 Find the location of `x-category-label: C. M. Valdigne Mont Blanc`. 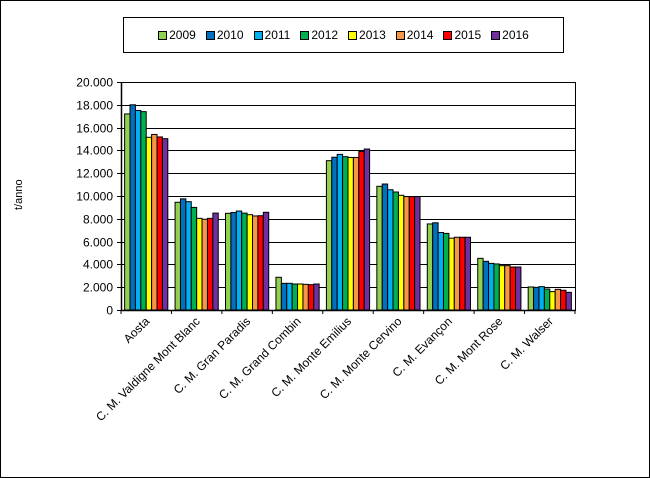

x-category-label: C. M. Valdigne Mont Blanc is located at coordinates (148, 369).